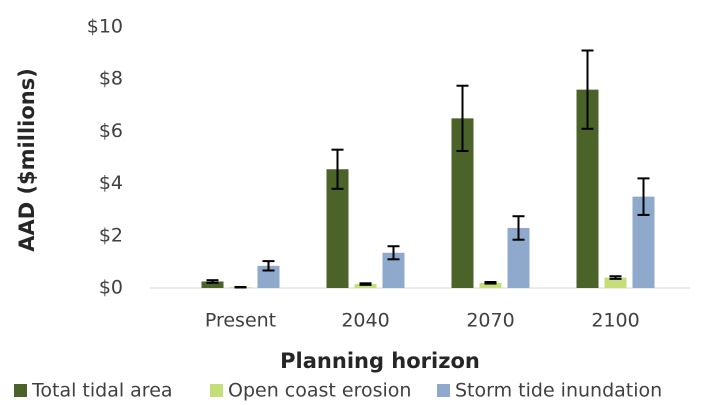 This screenshot has height=405, width=705. I want to click on x-axis-title: Planning horizon, so click(380, 361).